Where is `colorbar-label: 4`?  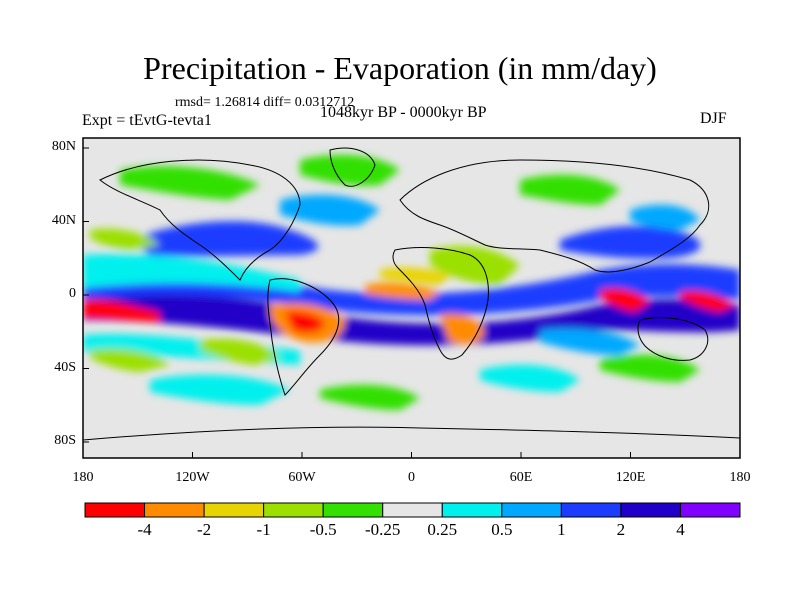
colorbar-label: 4 is located at coordinates (680, 529).